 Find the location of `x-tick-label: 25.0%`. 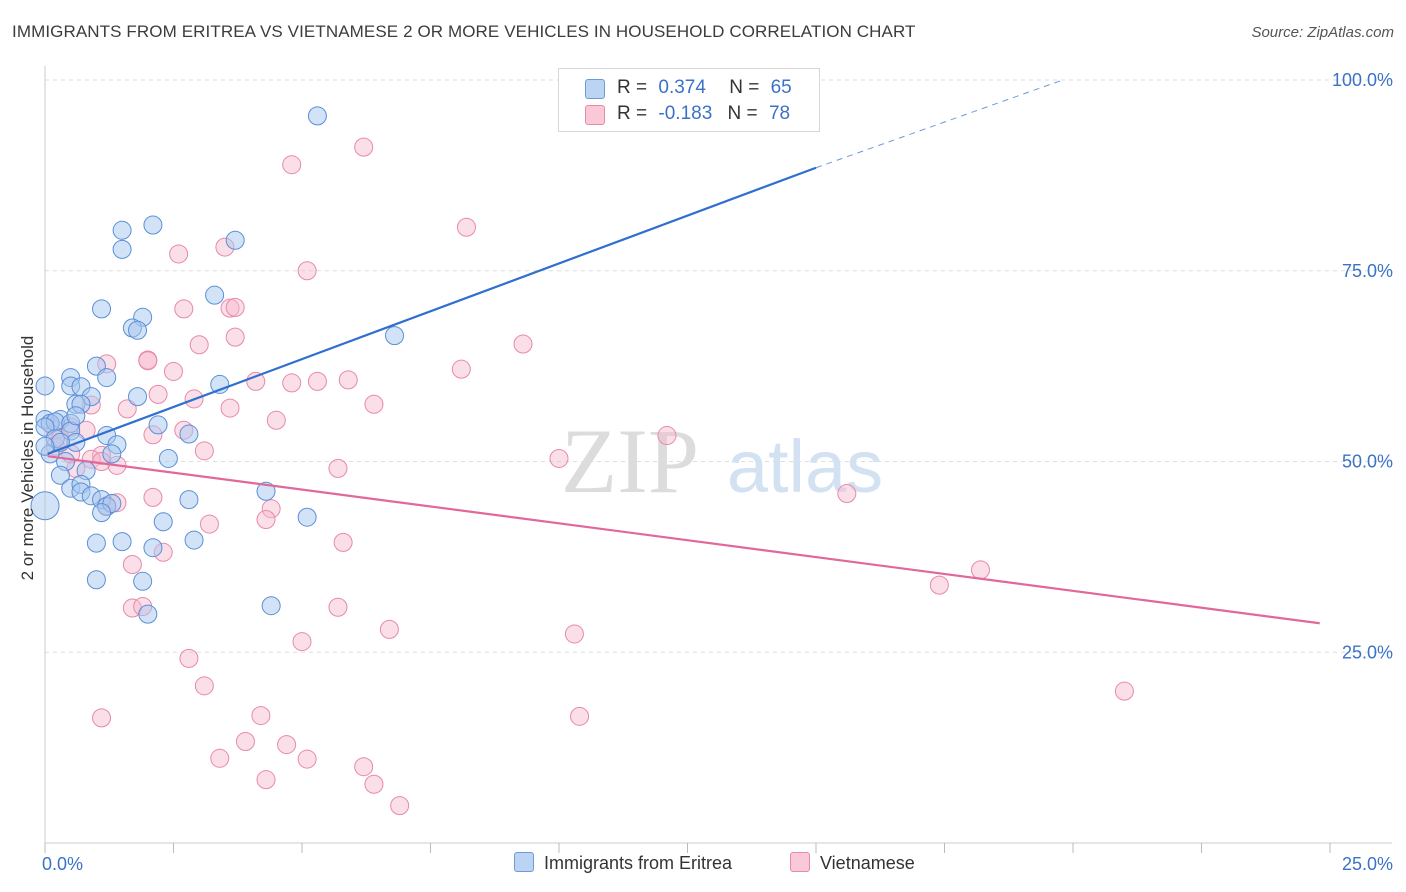

x-tick-label: 25.0% is located at coordinates (1367, 864).